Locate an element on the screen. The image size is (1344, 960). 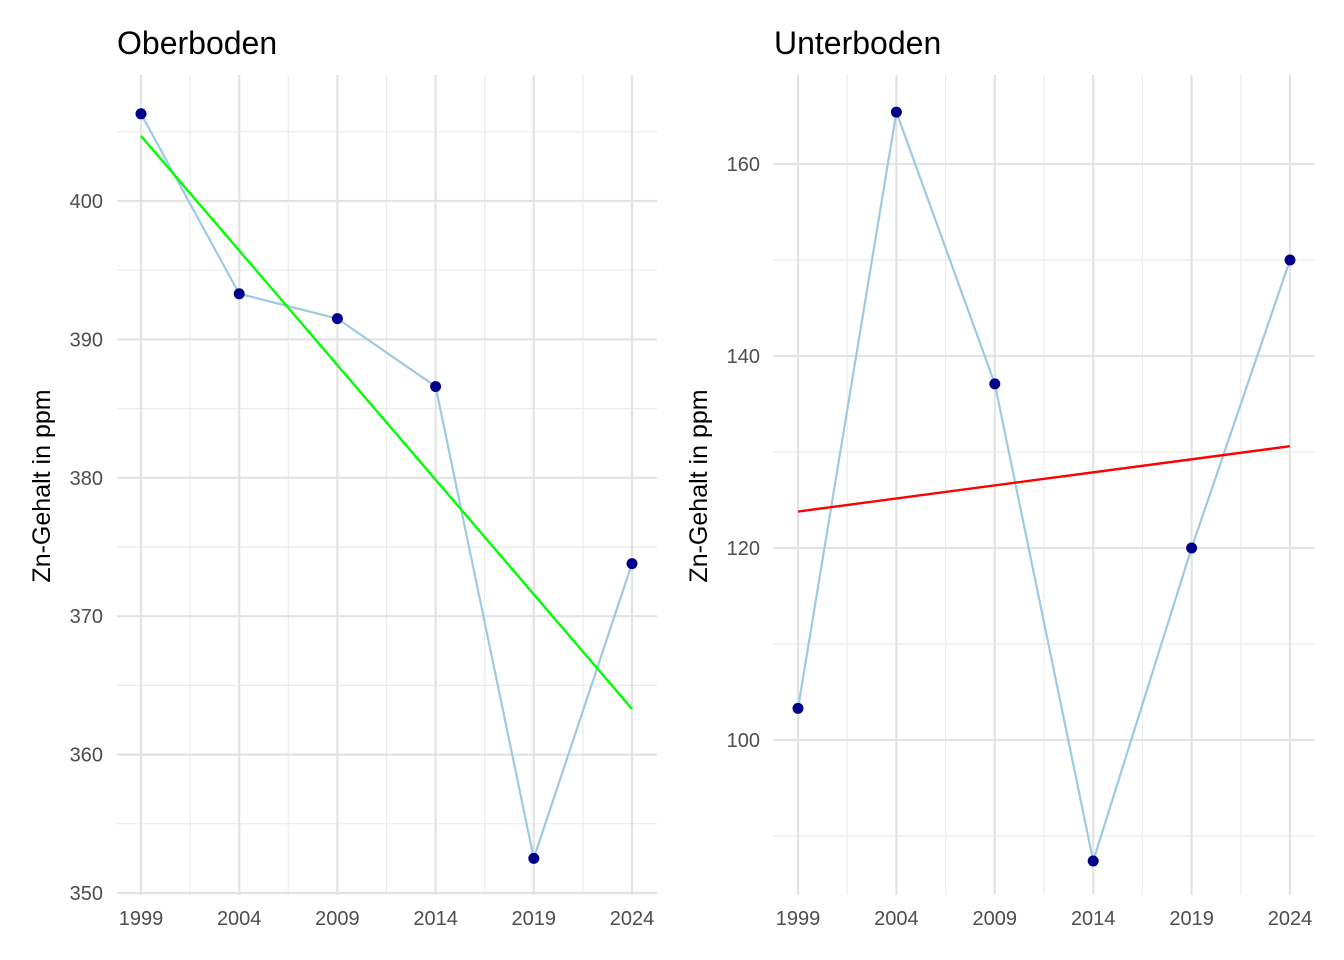
panel-title-unterboden: Unterboden is located at coordinates (857, 43).